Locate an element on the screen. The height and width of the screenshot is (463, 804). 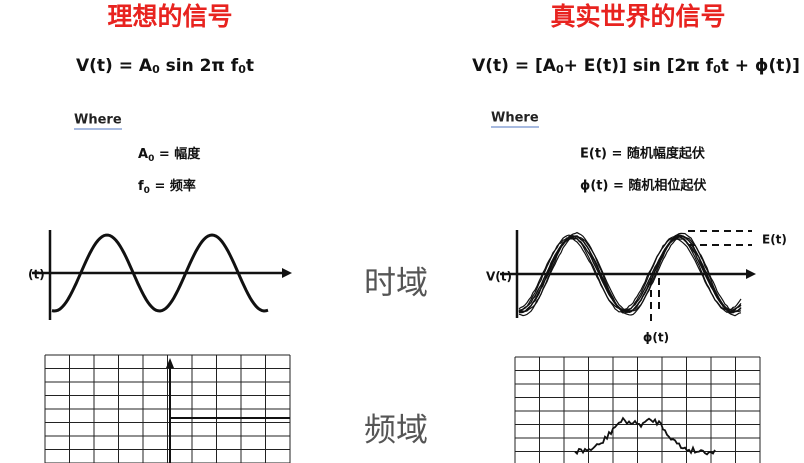
definition: f0 = 频率 is located at coordinates (167, 187).